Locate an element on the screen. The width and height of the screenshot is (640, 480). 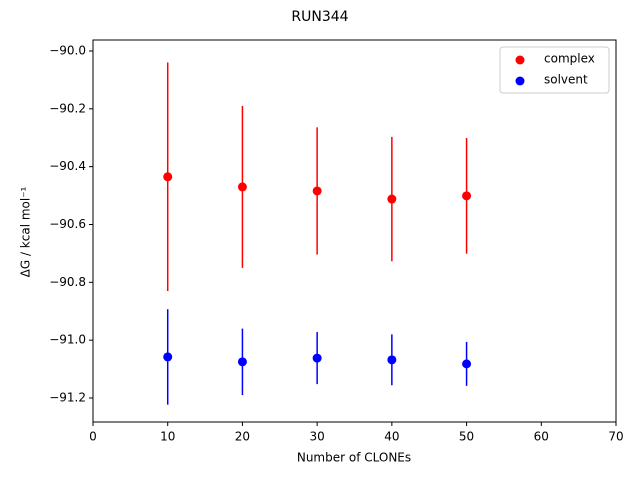
legend-label: solvent is located at coordinates (566, 80).